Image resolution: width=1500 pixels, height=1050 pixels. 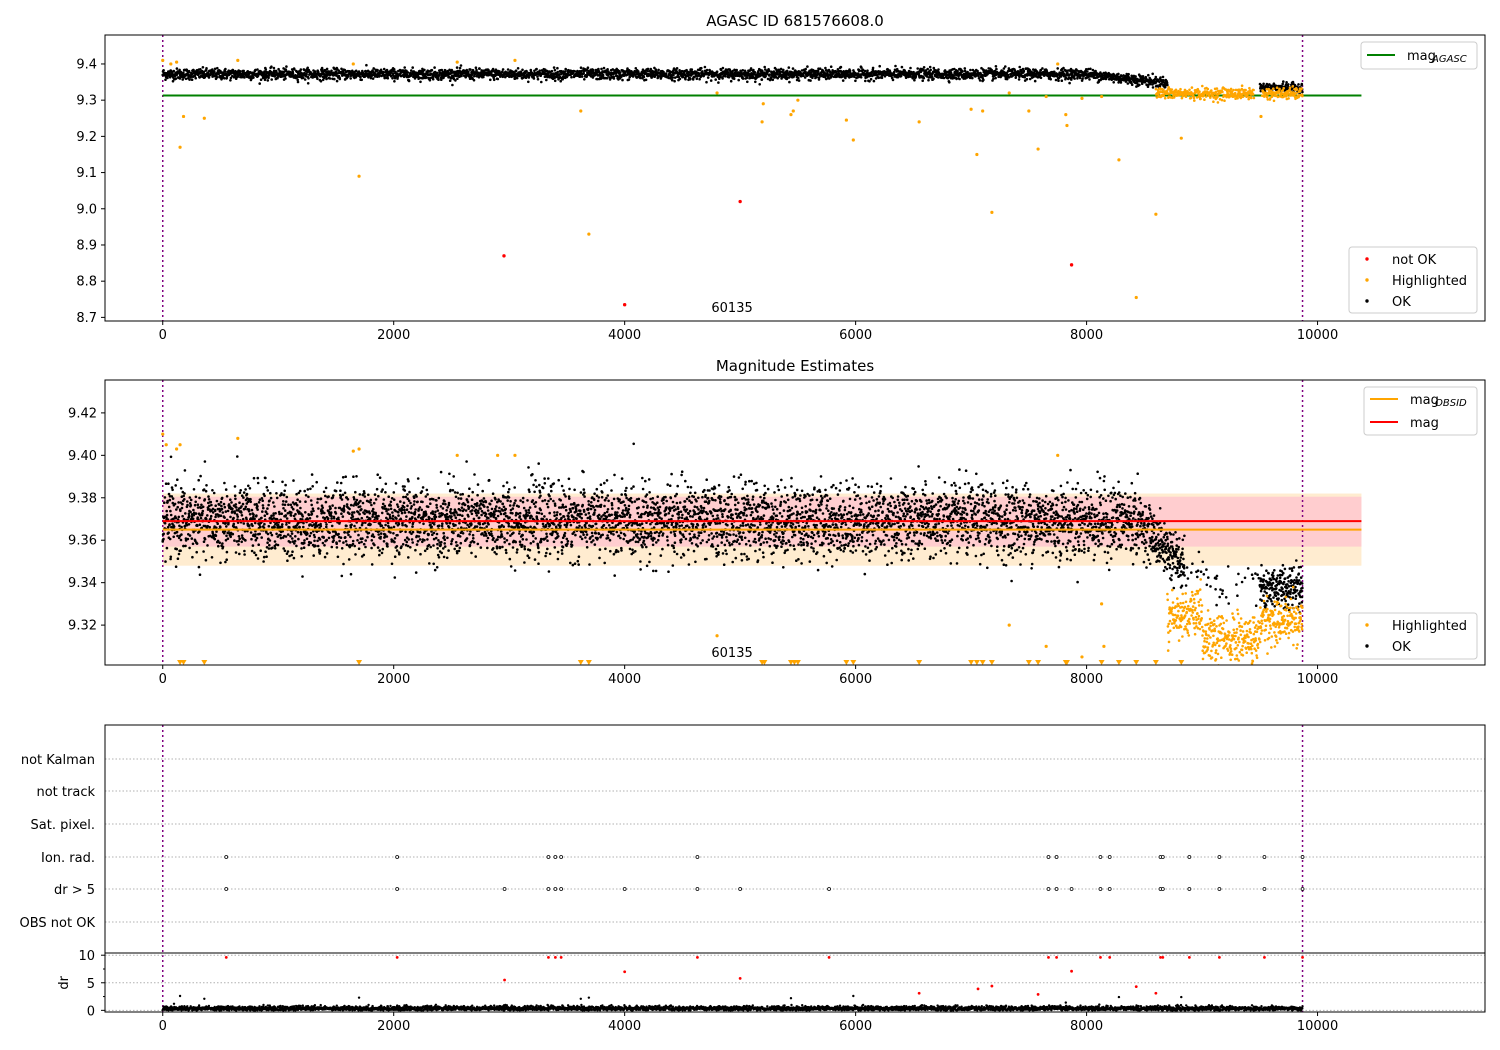 What do you see at coordinates (86, 137) in the screenshot?
I see `y-tick-label: 9.2` at bounding box center [86, 137].